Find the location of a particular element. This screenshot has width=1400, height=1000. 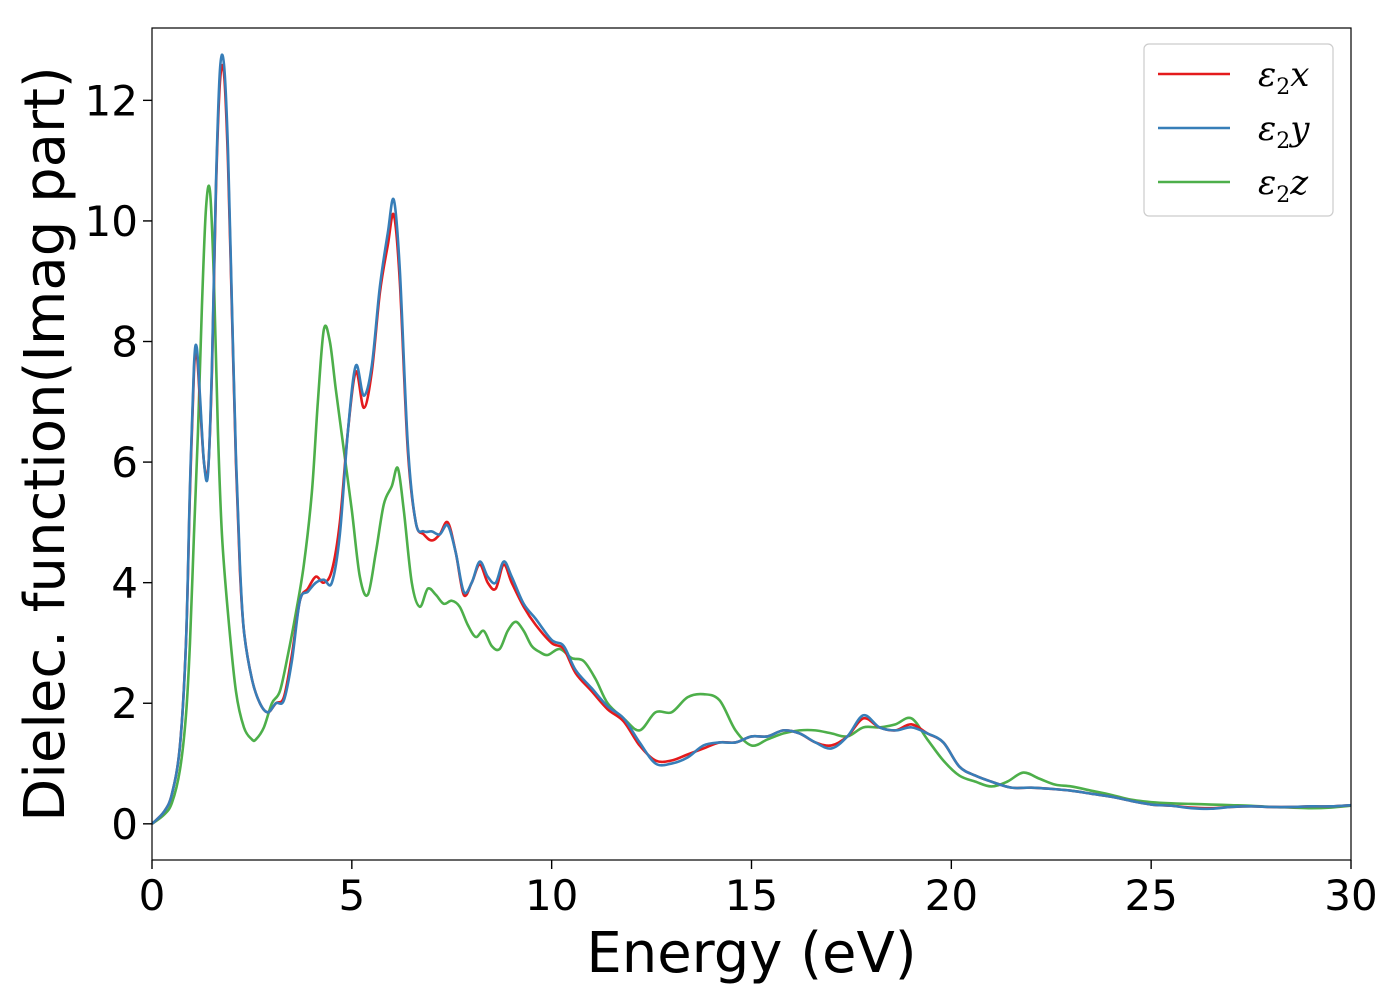

y-axis-title: Dielec. function(Imag part) is located at coordinates (45, 444).